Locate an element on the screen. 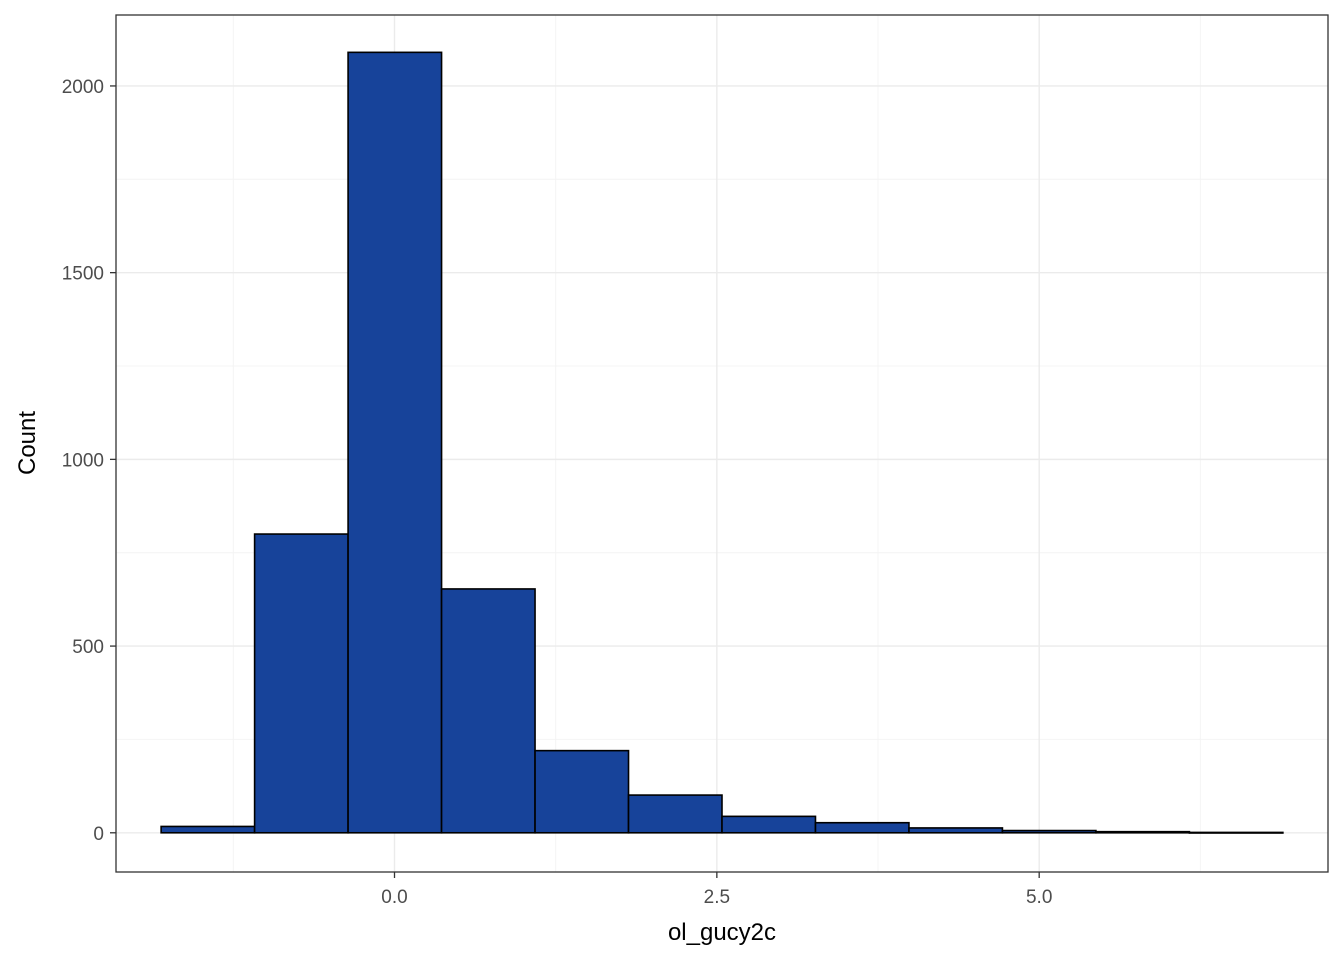 Image resolution: width=1344 pixels, height=960 pixels. y-tick-label: 2000 is located at coordinates (83, 87).